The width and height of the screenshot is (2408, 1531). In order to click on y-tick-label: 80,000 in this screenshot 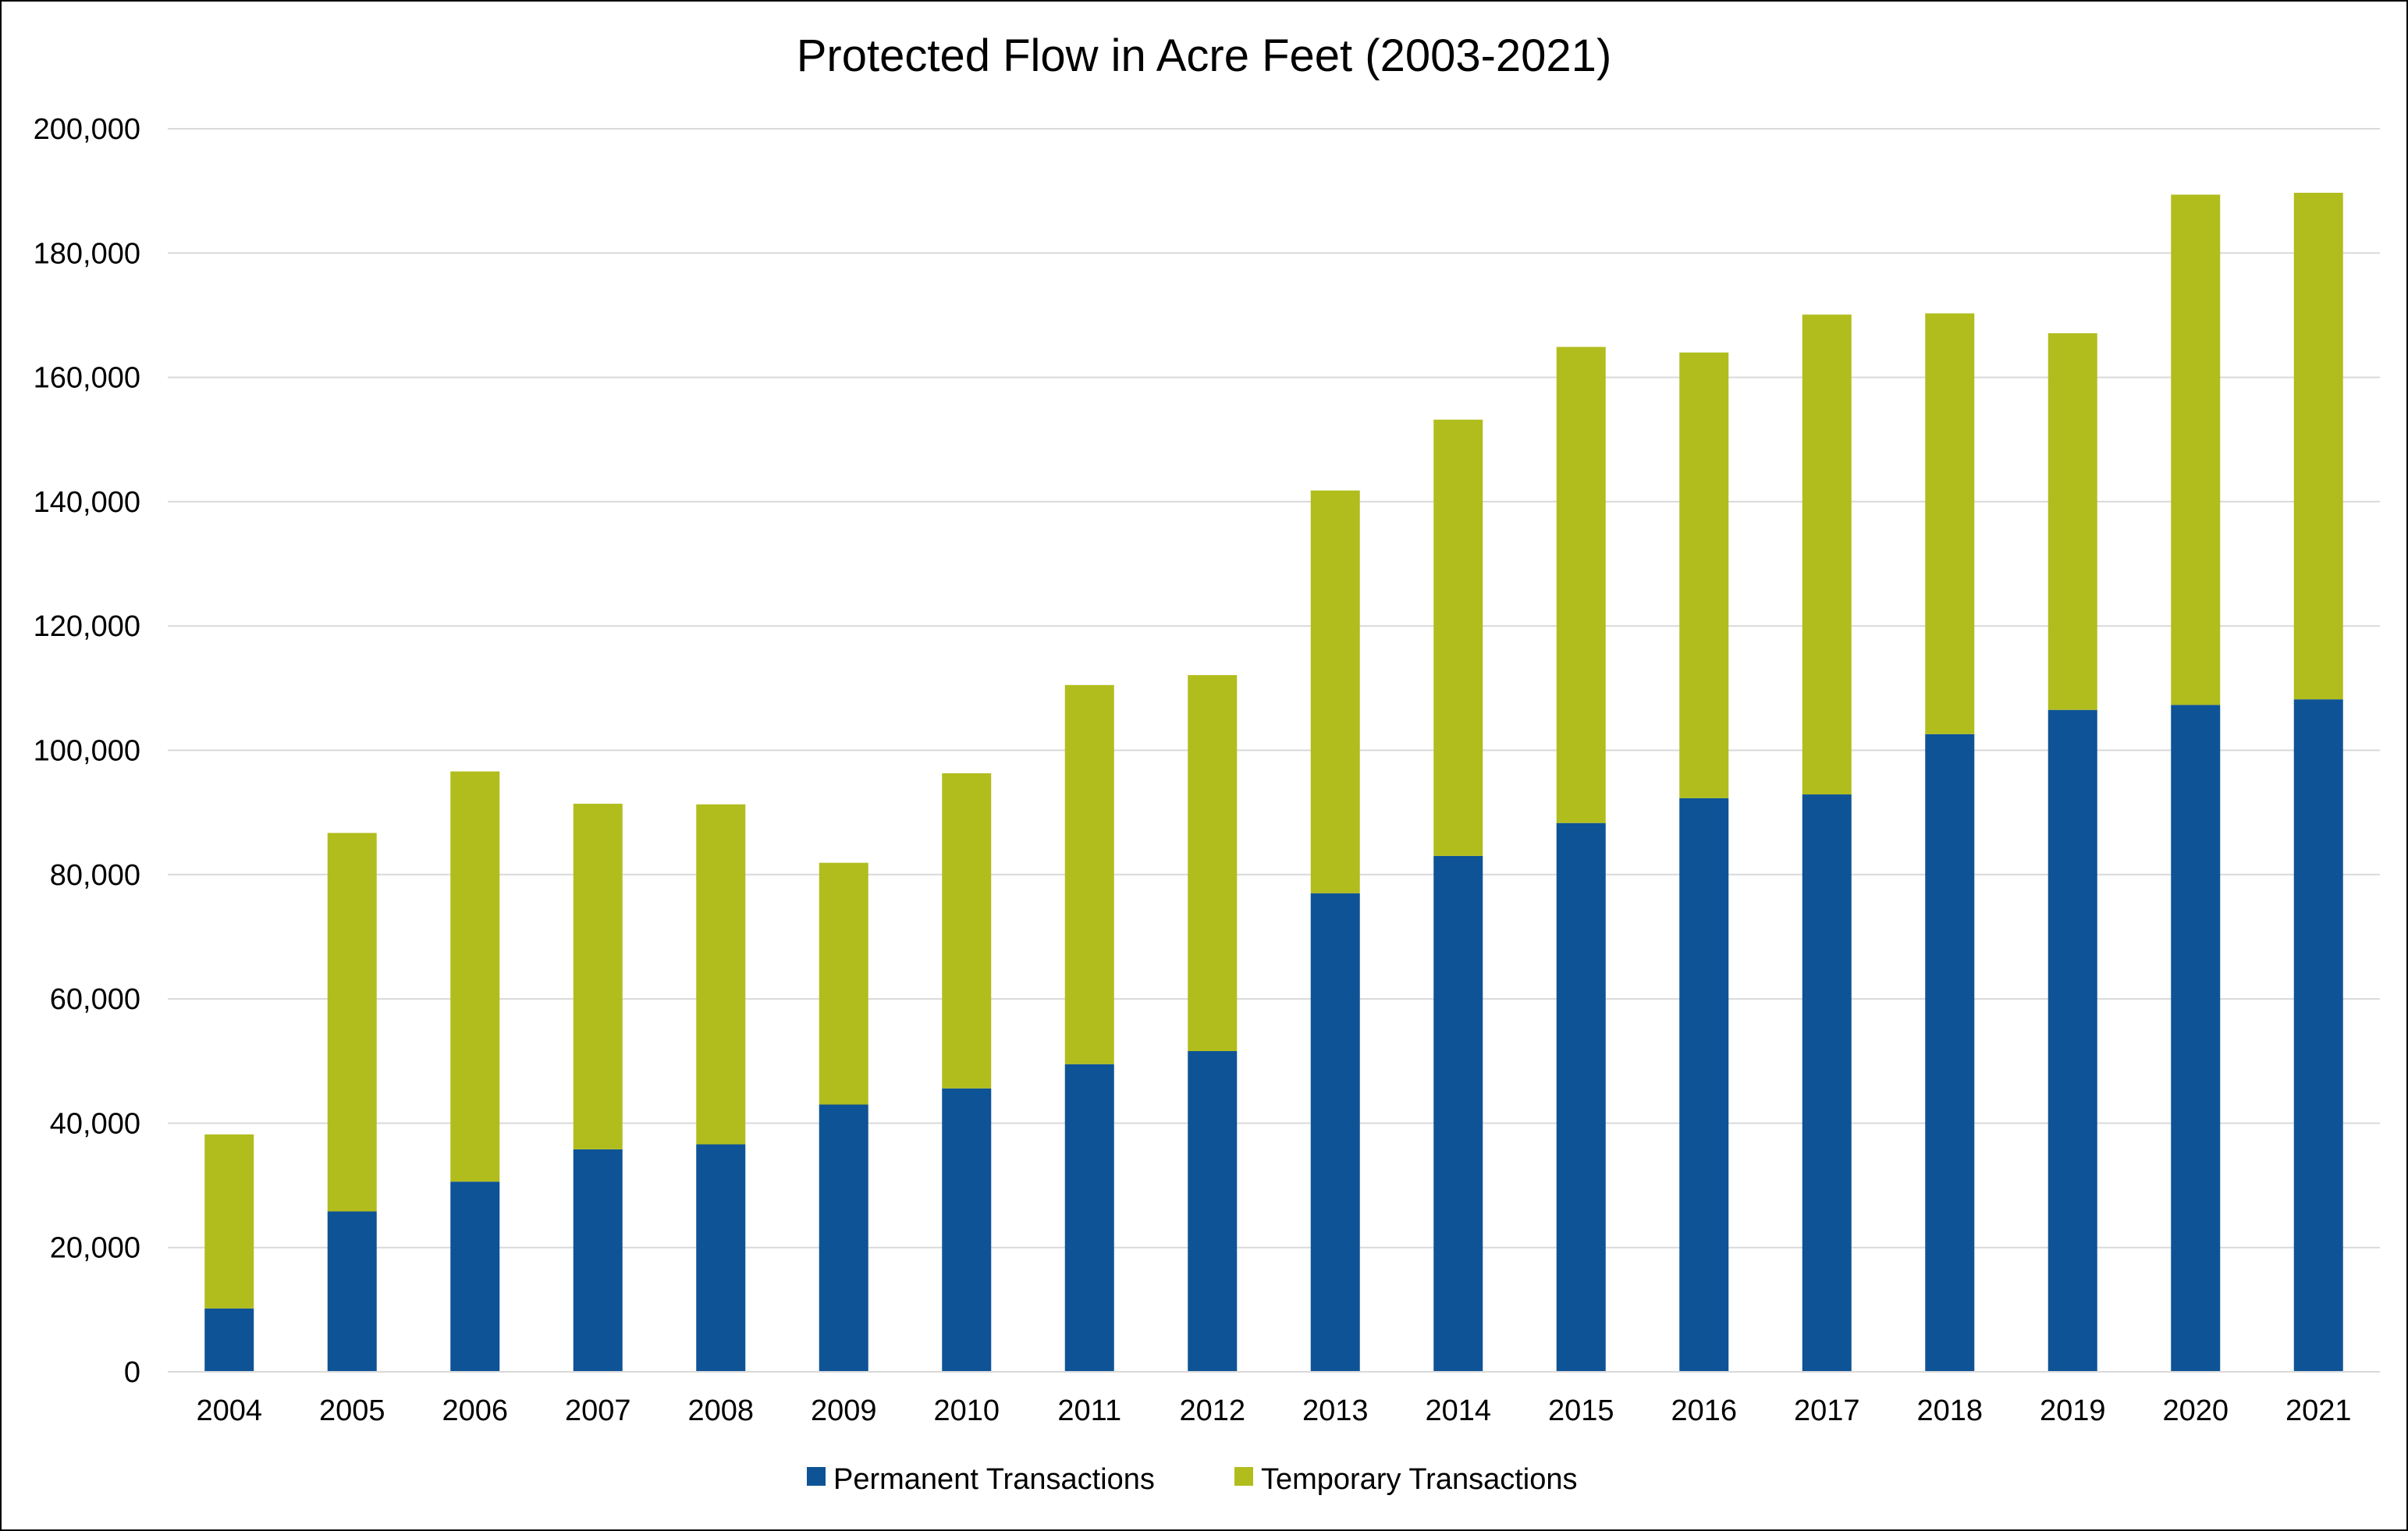, I will do `click(95, 875)`.